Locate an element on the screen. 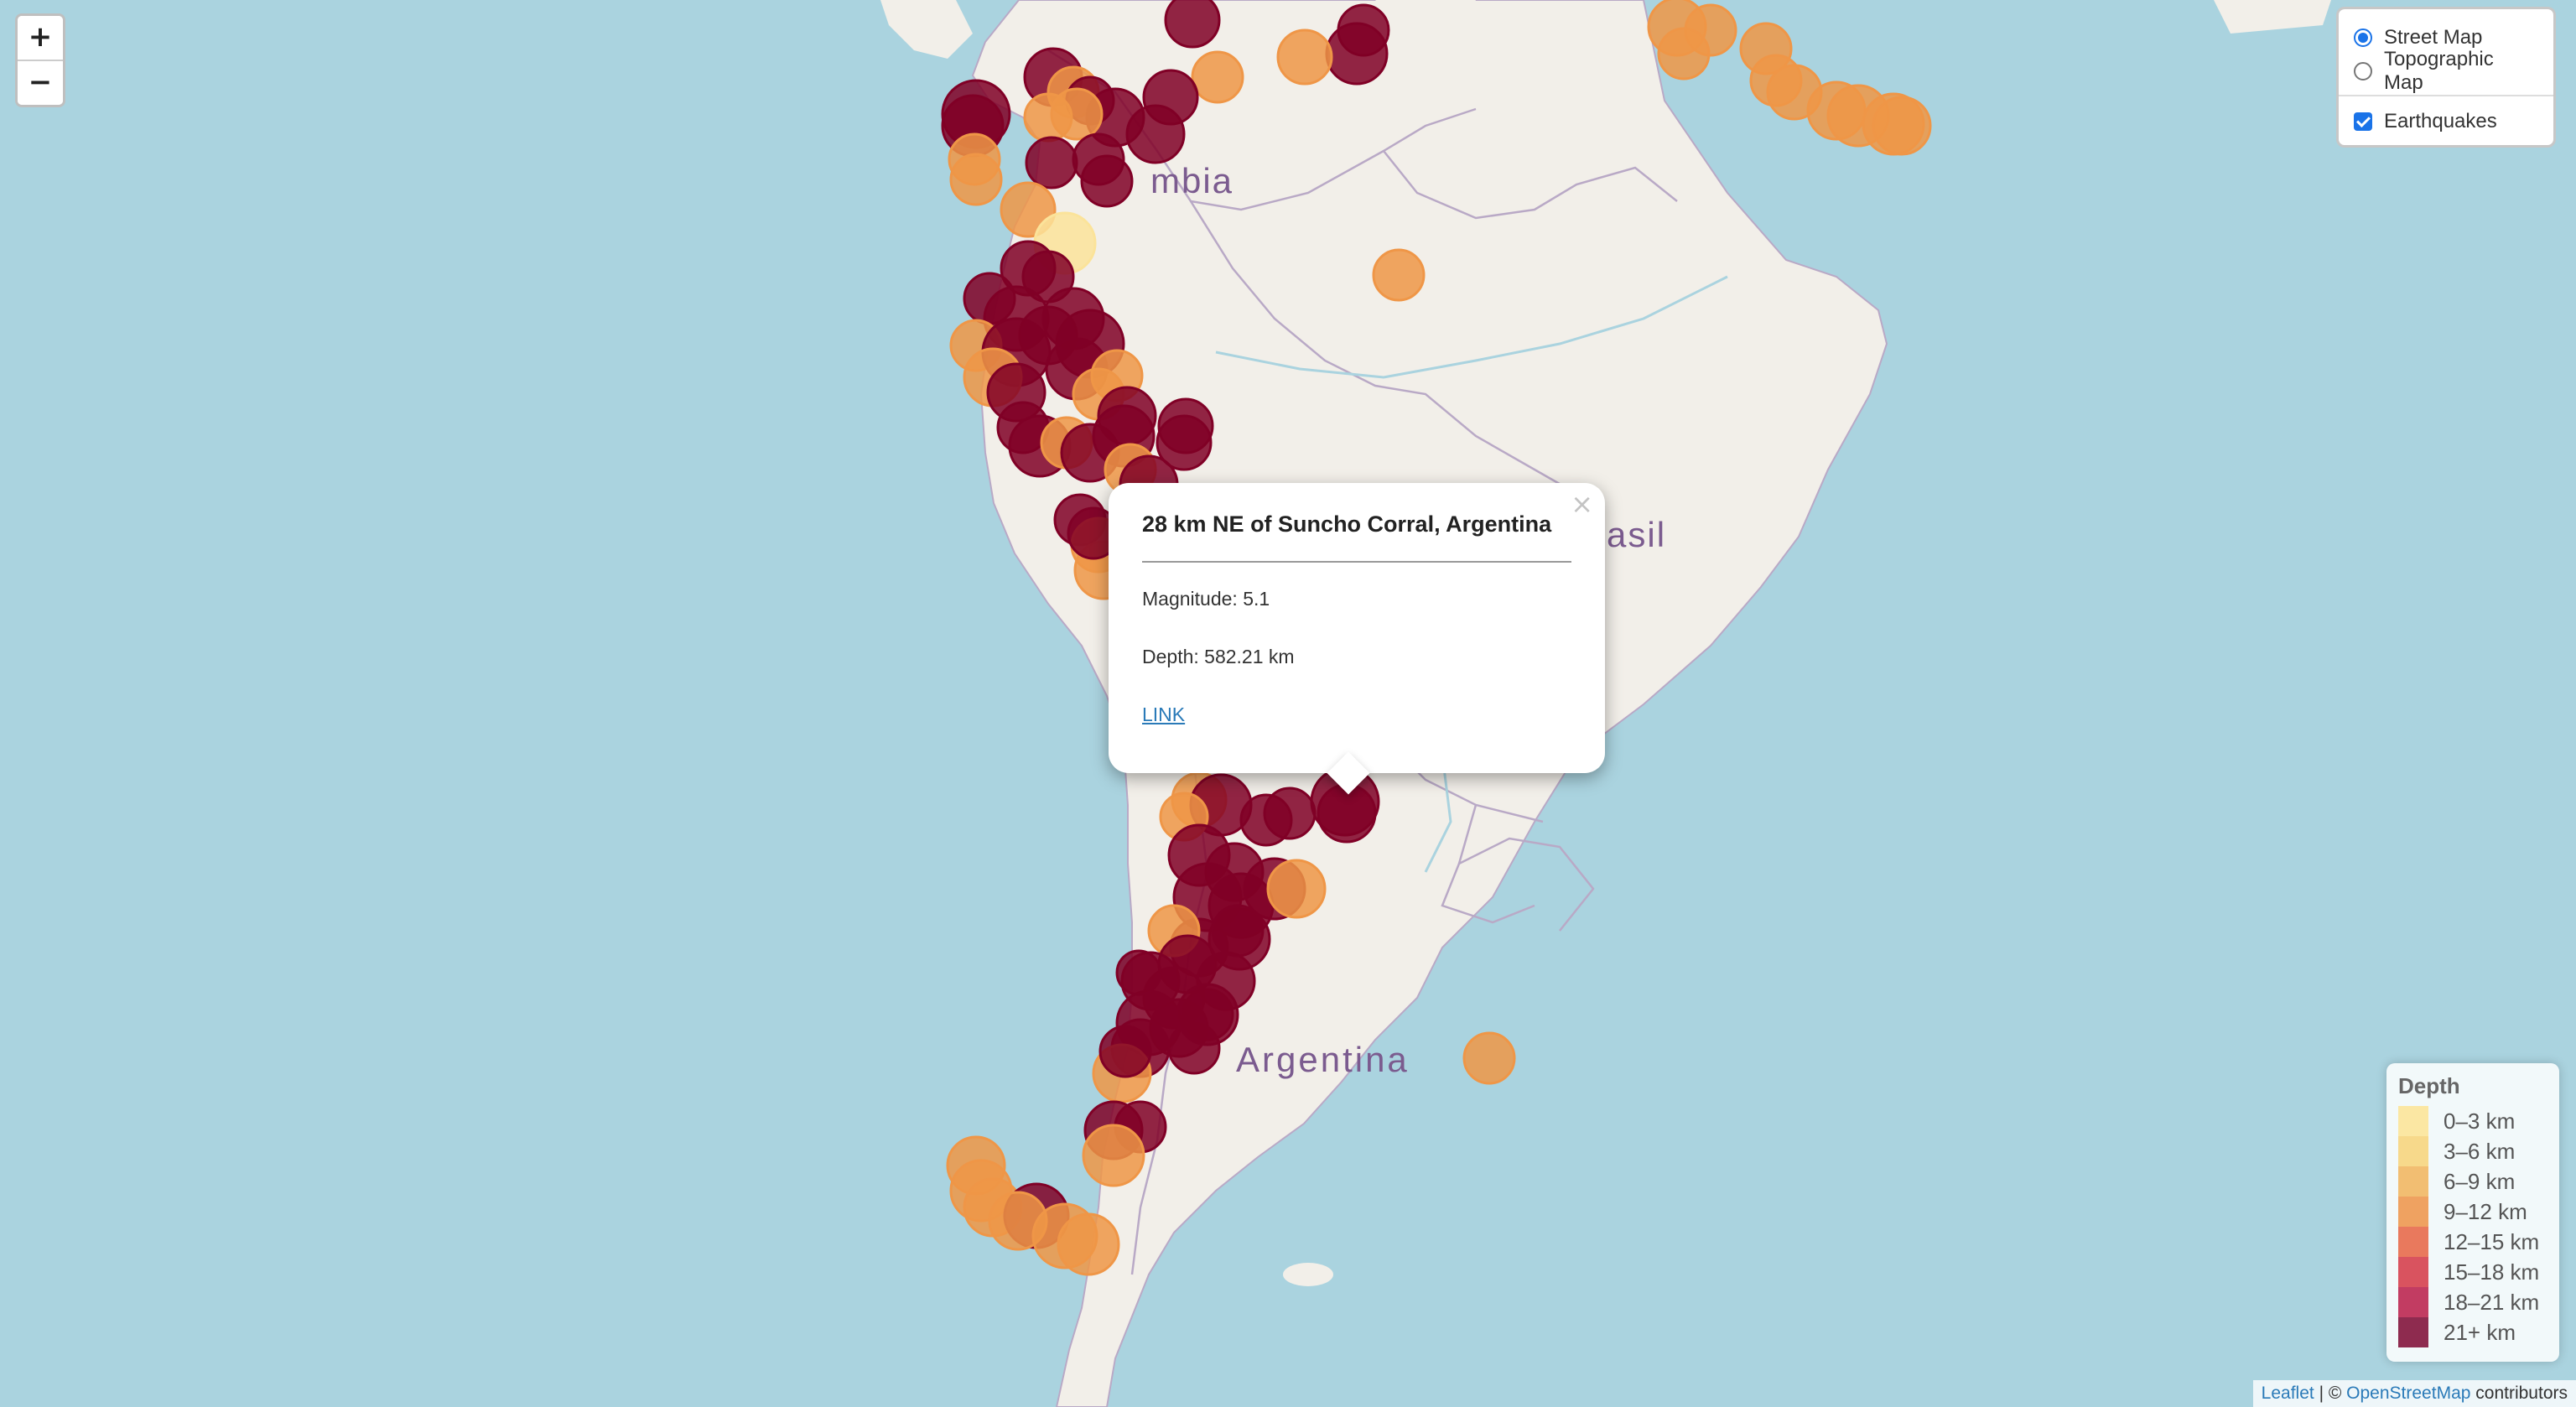  legend-item: 9–12 km is located at coordinates (2472, 1212).